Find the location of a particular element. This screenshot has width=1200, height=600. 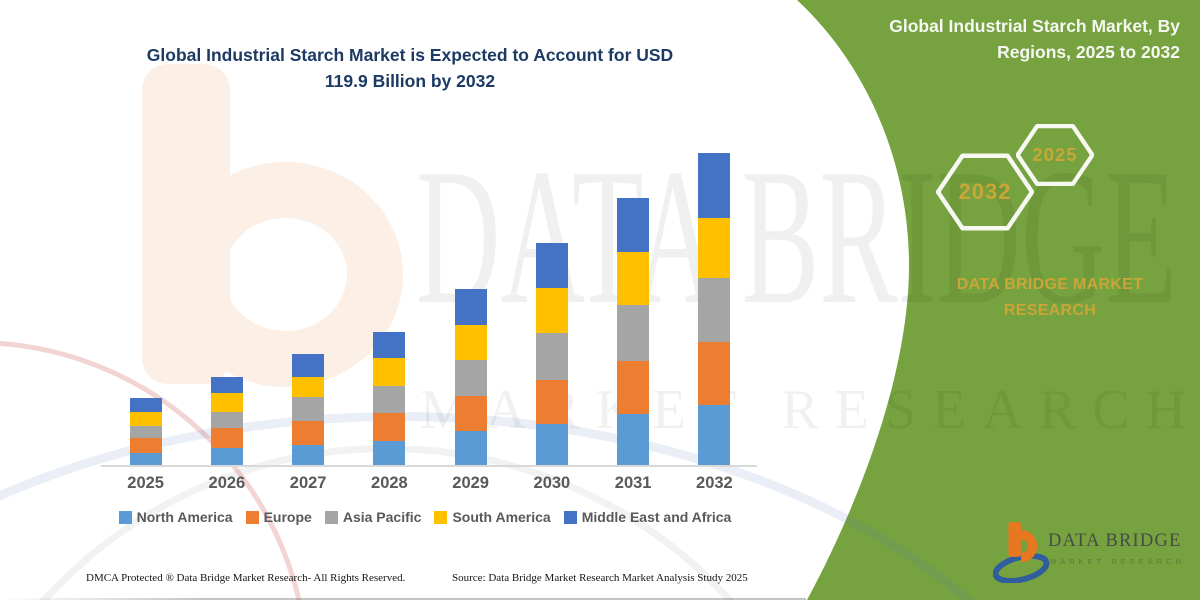

legend-item-north-america: North America is located at coordinates (175, 517).